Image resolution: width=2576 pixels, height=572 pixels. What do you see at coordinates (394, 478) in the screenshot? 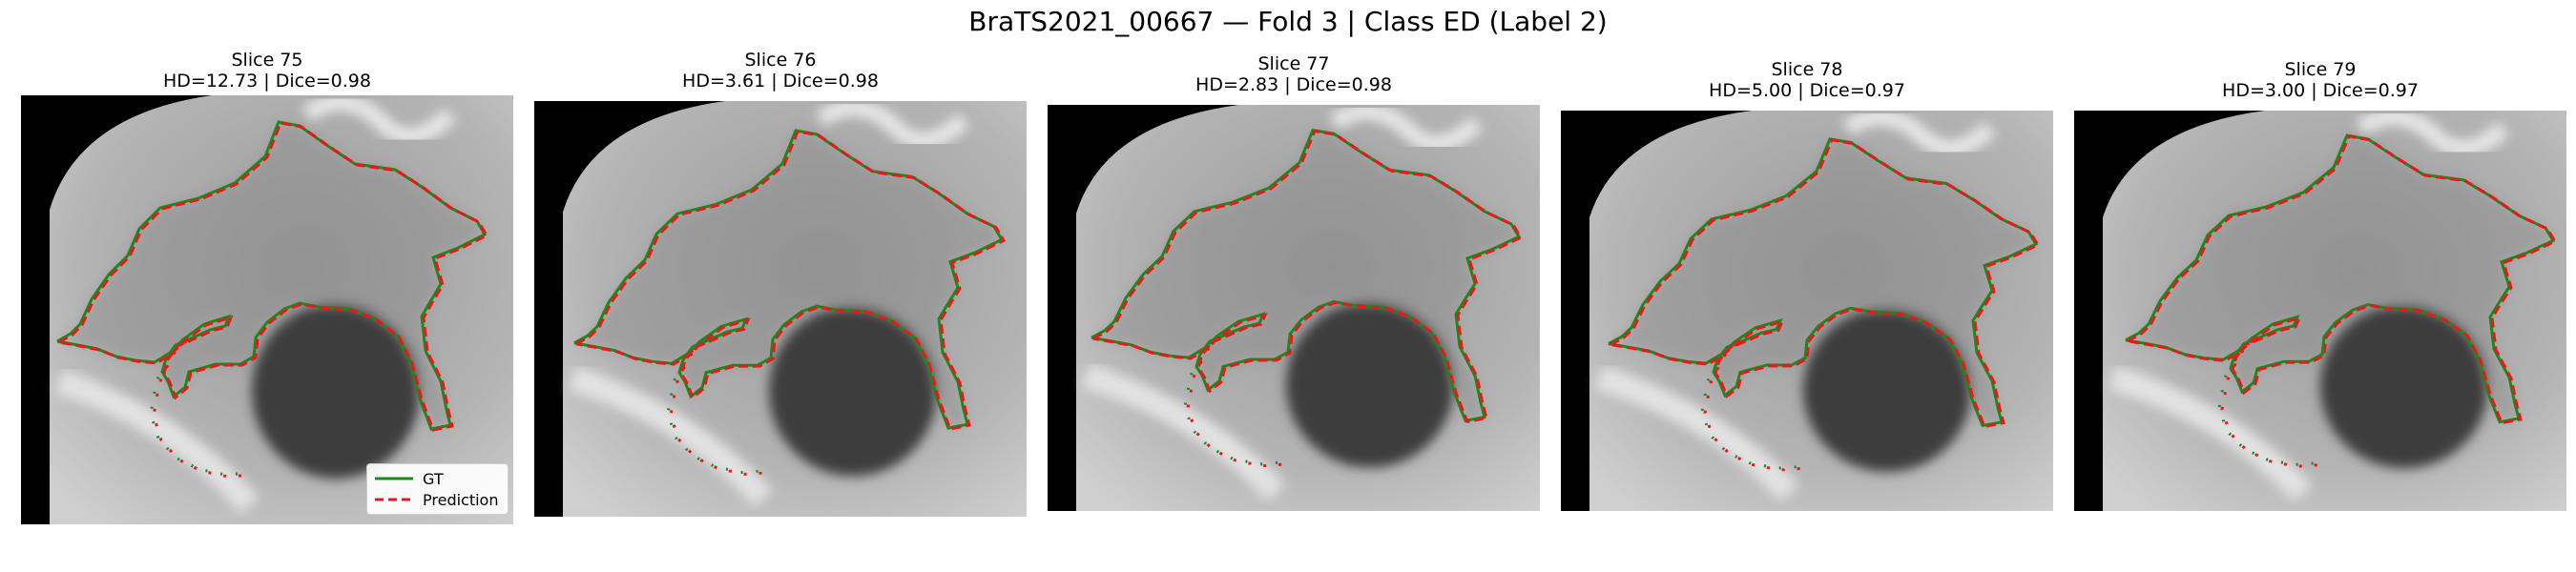
I see `legend-gt-swatch` at bounding box center [394, 478].